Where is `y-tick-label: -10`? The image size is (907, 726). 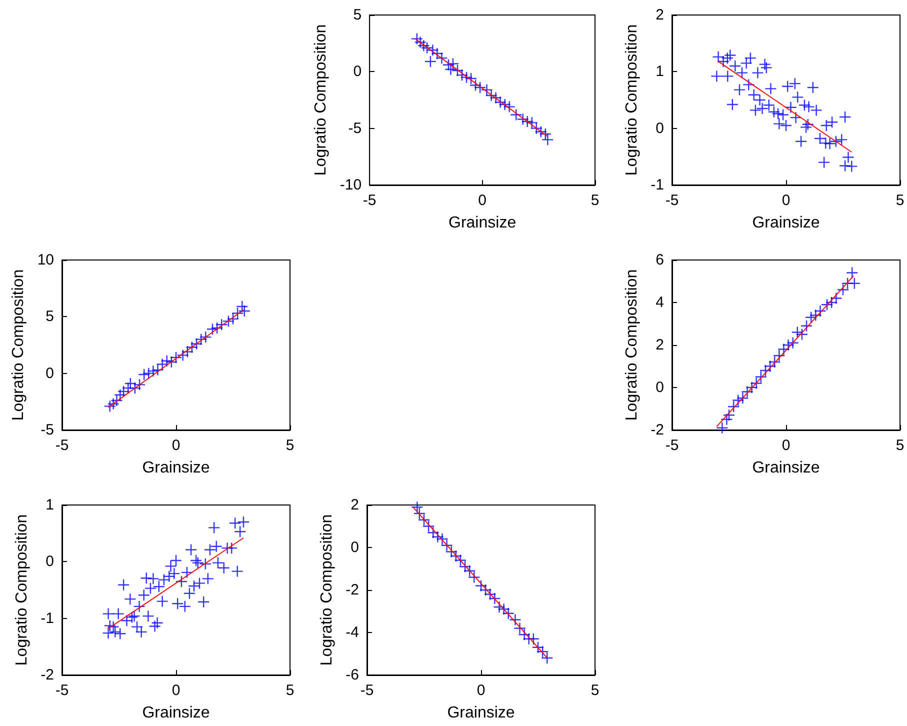
y-tick-label: -10 is located at coordinates (351, 185).